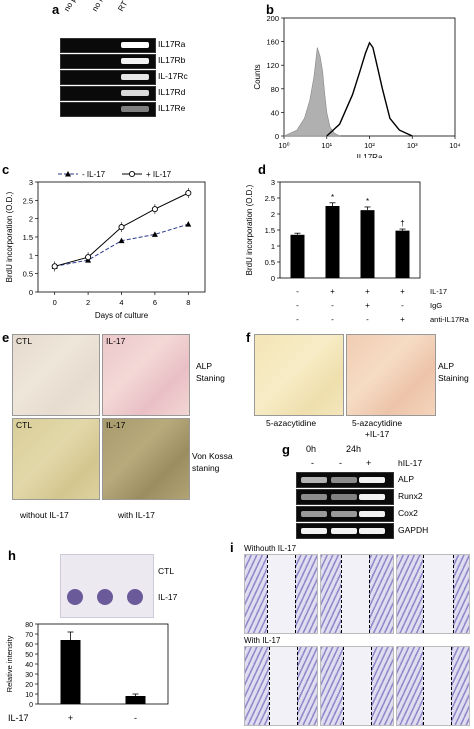 The width and height of the screenshot is (474, 729). Describe the element at coordinates (136, 515) in the screenshot. I see `e-col-caption-with: with IL-17` at that location.